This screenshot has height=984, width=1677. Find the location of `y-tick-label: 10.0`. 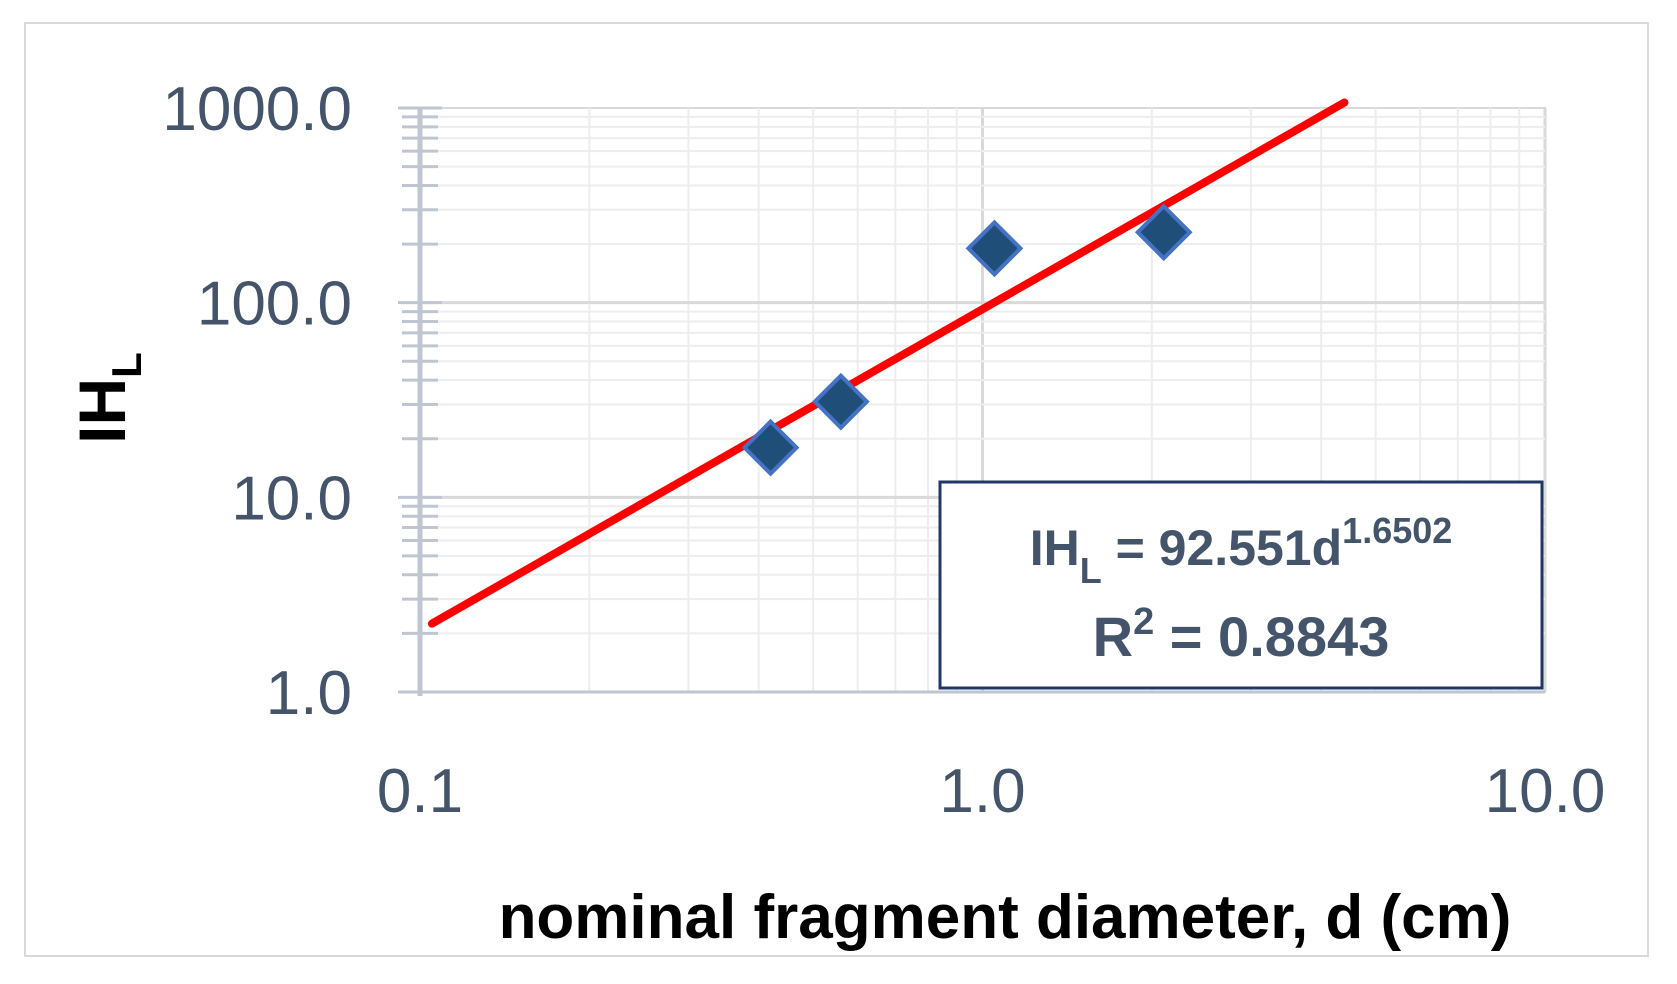

y-tick-label: 10.0 is located at coordinates (291, 498).